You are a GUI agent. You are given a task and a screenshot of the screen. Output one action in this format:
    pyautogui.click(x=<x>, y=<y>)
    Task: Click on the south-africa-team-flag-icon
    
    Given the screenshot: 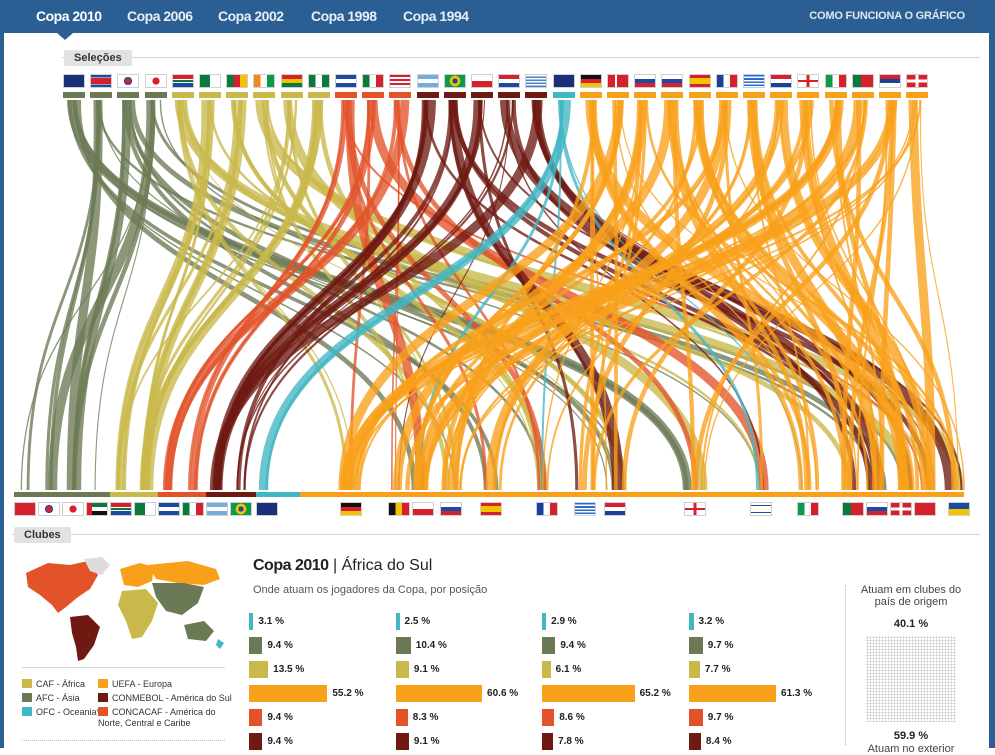 What is the action you would take?
    pyautogui.click(x=182, y=81)
    